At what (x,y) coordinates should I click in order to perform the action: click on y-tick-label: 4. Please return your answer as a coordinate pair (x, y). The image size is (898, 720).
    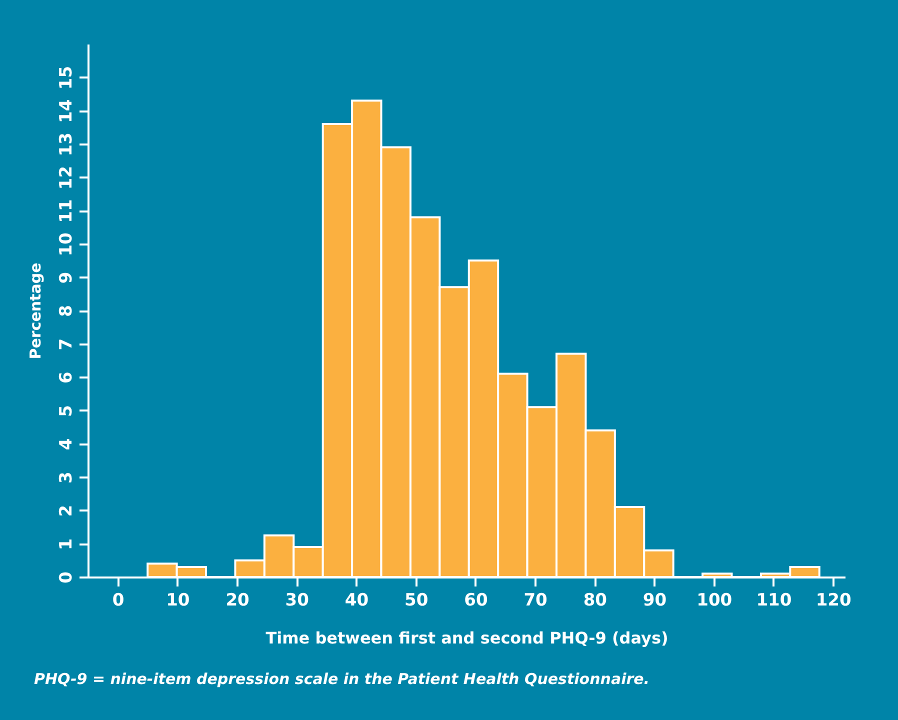
    Looking at the image, I should click on (66, 444).